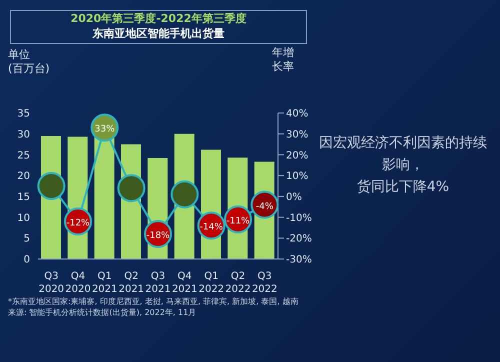 This screenshot has height=362, width=500. What do you see at coordinates (27, 260) in the screenshot?
I see `y-tick-label: 0` at bounding box center [27, 260].